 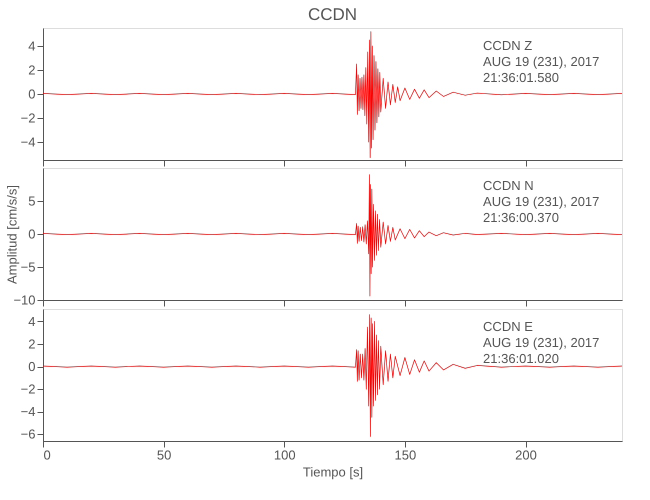 What do you see at coordinates (521, 77) in the screenshot?
I see `annotation: 21:36:01.580` at bounding box center [521, 77].